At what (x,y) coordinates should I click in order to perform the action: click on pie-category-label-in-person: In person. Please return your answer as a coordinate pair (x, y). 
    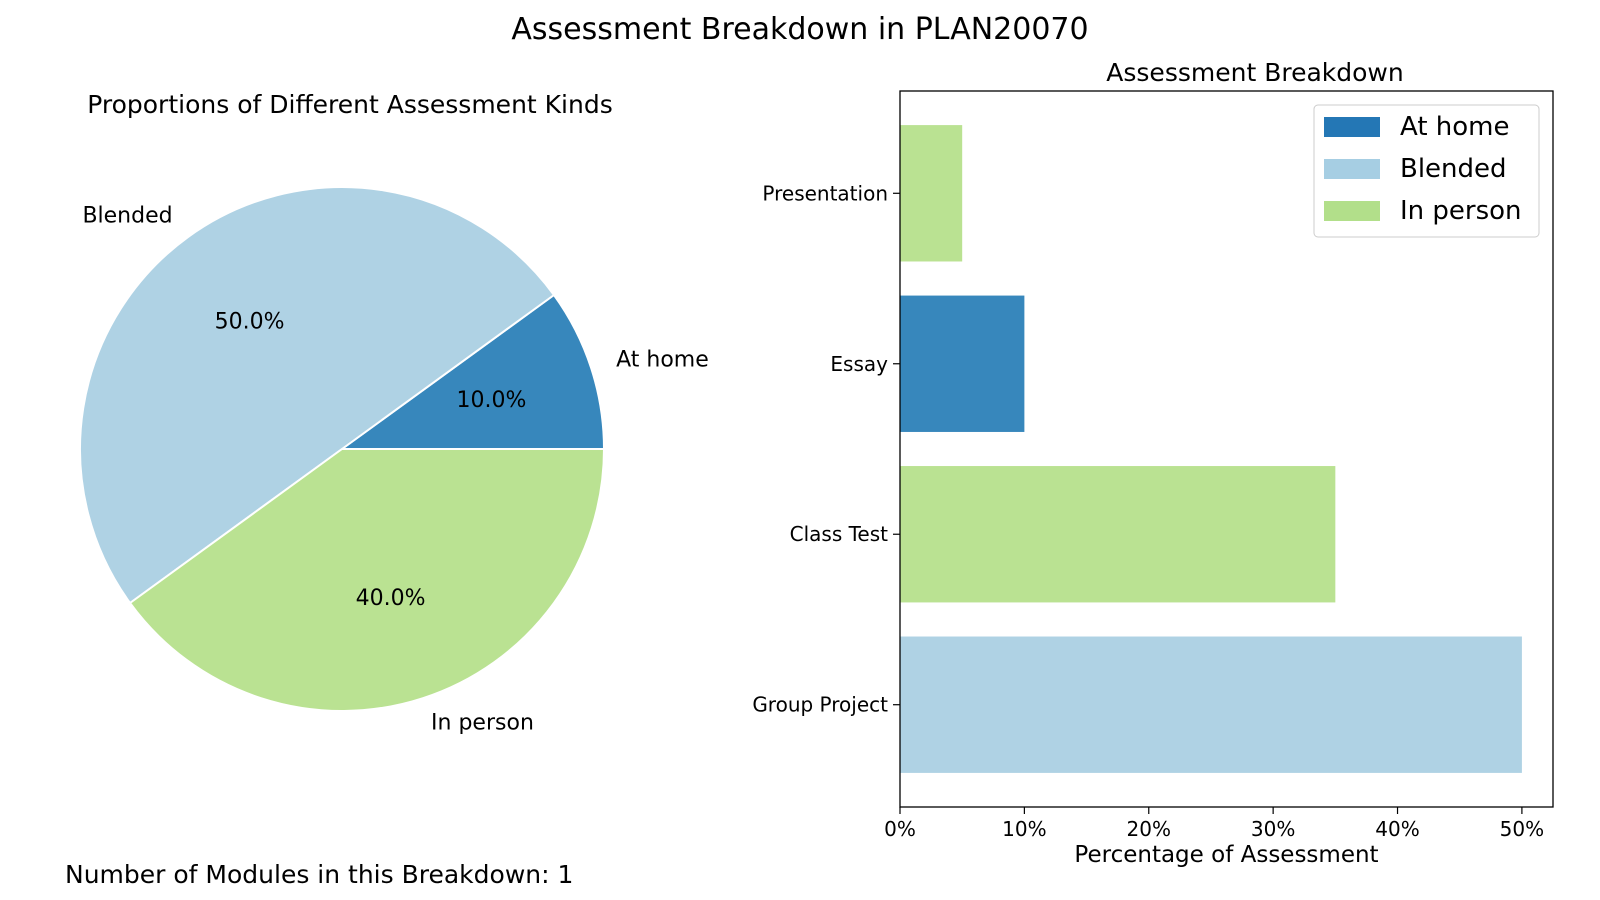
    Looking at the image, I should click on (482, 723).